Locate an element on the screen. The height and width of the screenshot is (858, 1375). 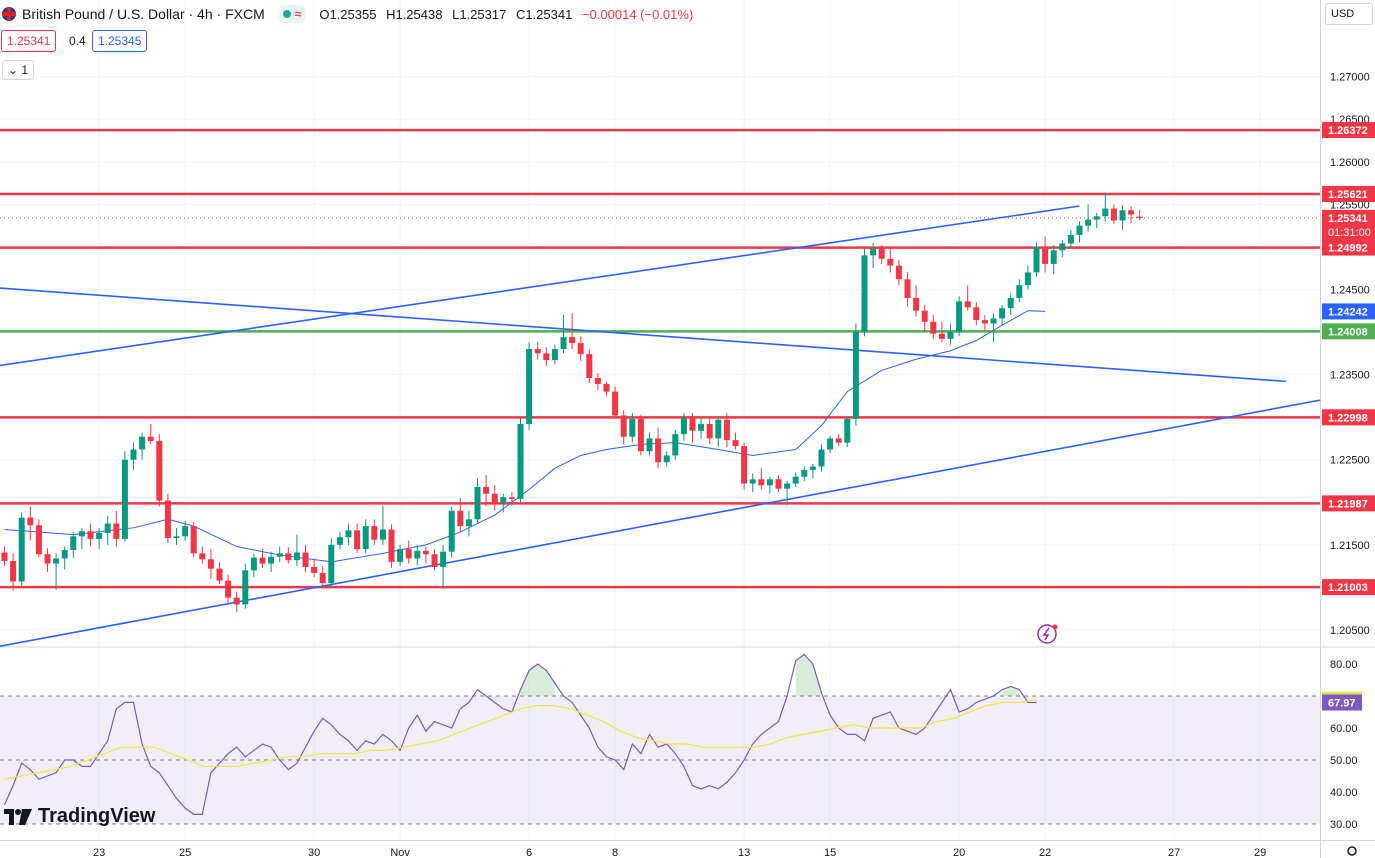
ma-value-tag-bg is located at coordinates (1348, 311).